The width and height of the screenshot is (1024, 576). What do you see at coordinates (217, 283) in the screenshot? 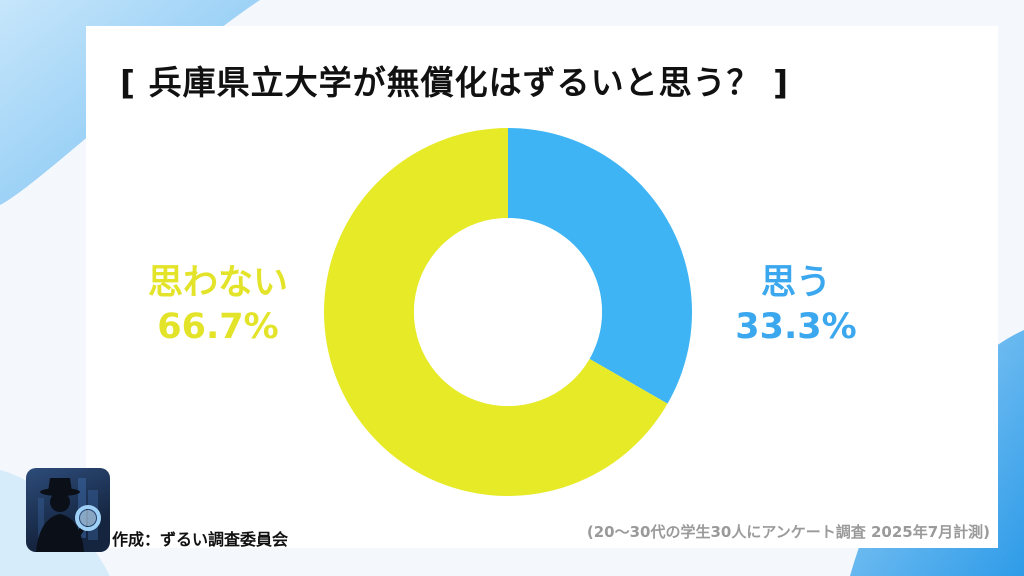
I see `slice-name-omowanai: 思わない` at bounding box center [217, 283].